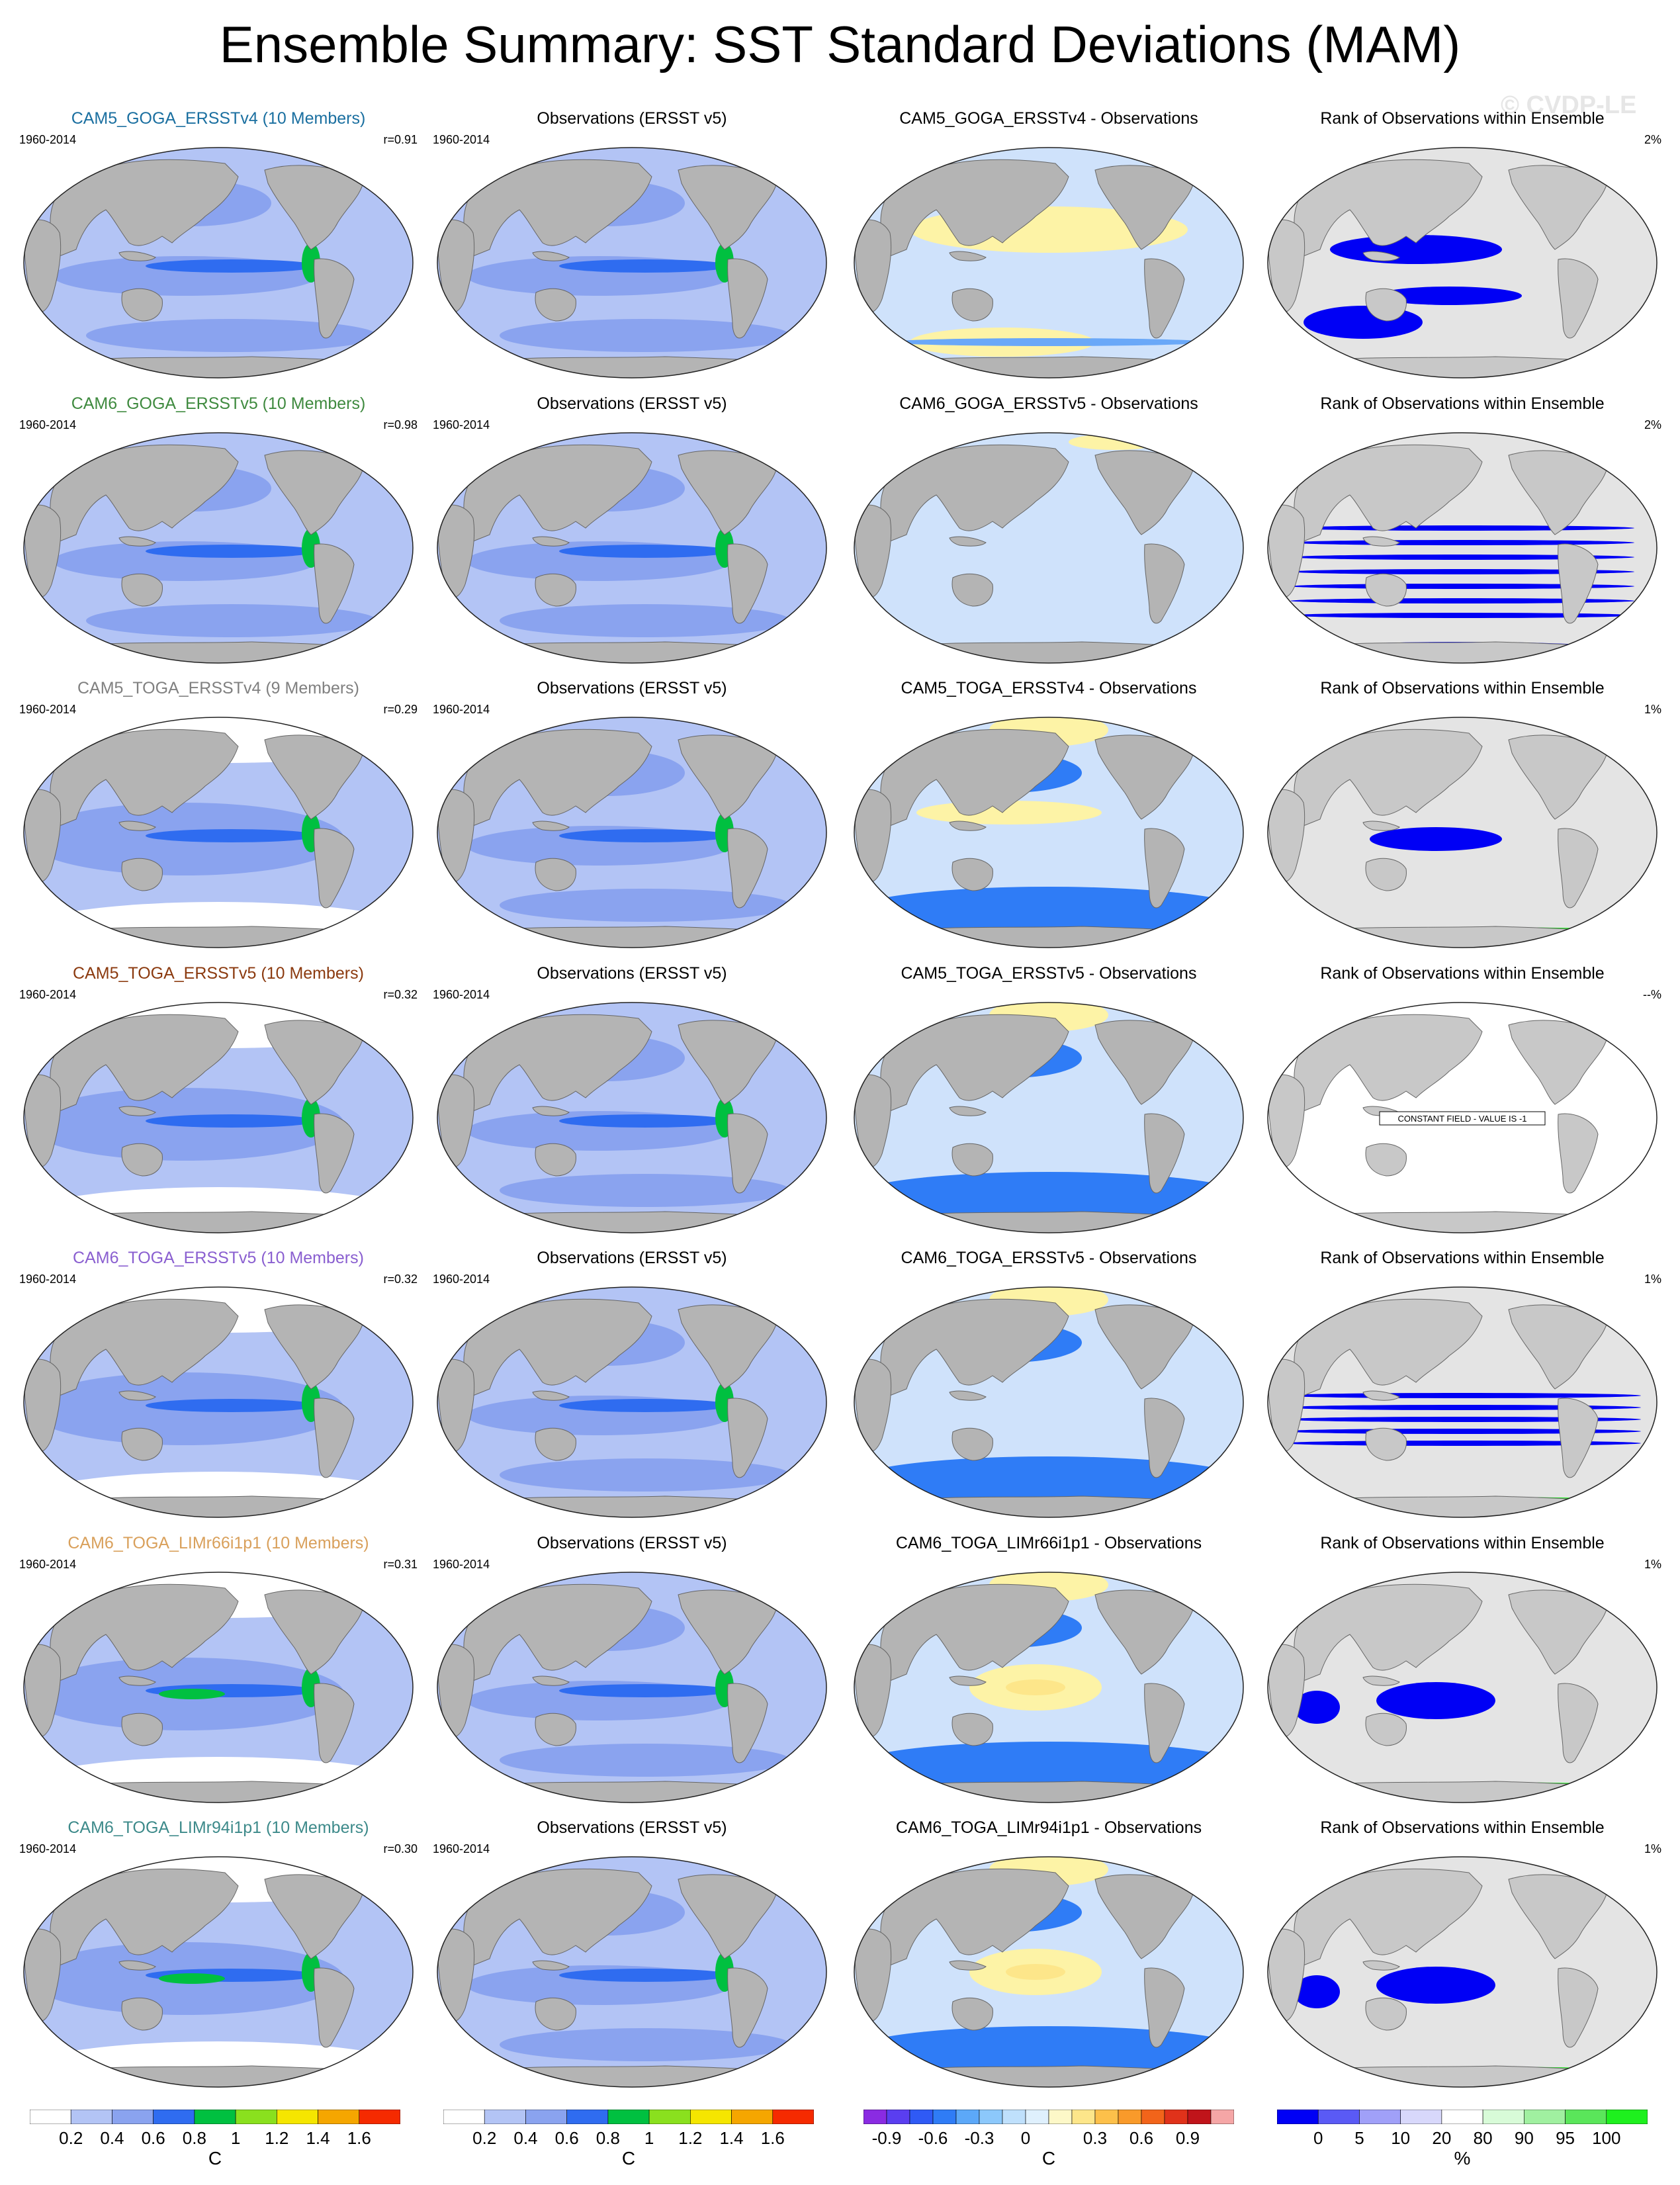 This screenshot has width=1680, height=2185. I want to click on constant-field-note: CONSTANT FIELD - VALUE IS -1, so click(1462, 1119).